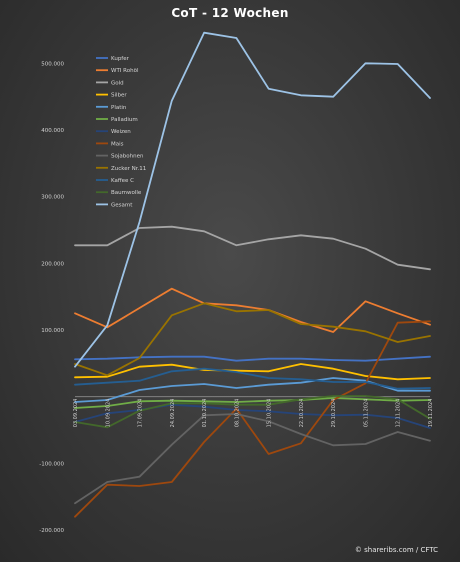 The image size is (460, 562). I want to click on legend-label-sojabohnen: Sojabohnen, so click(127, 157).